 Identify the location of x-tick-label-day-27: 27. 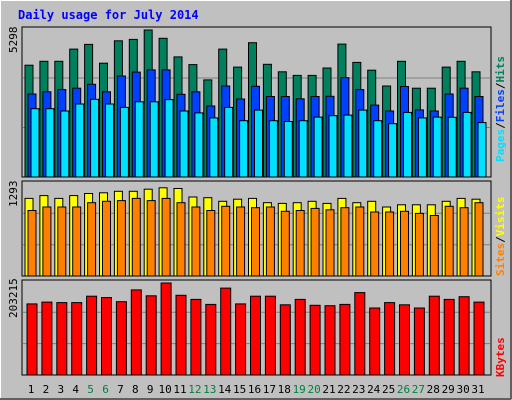
(418, 389).